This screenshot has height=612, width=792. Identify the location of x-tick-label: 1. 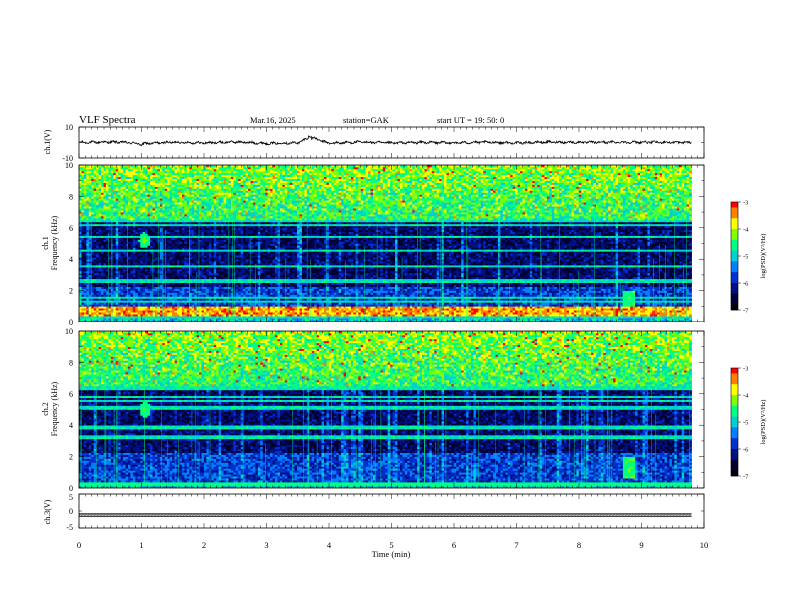
(141, 545).